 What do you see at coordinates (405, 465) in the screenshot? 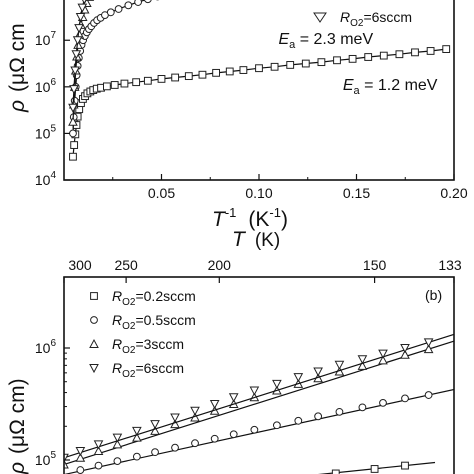
I see `panel-b-point-square` at bounding box center [405, 465].